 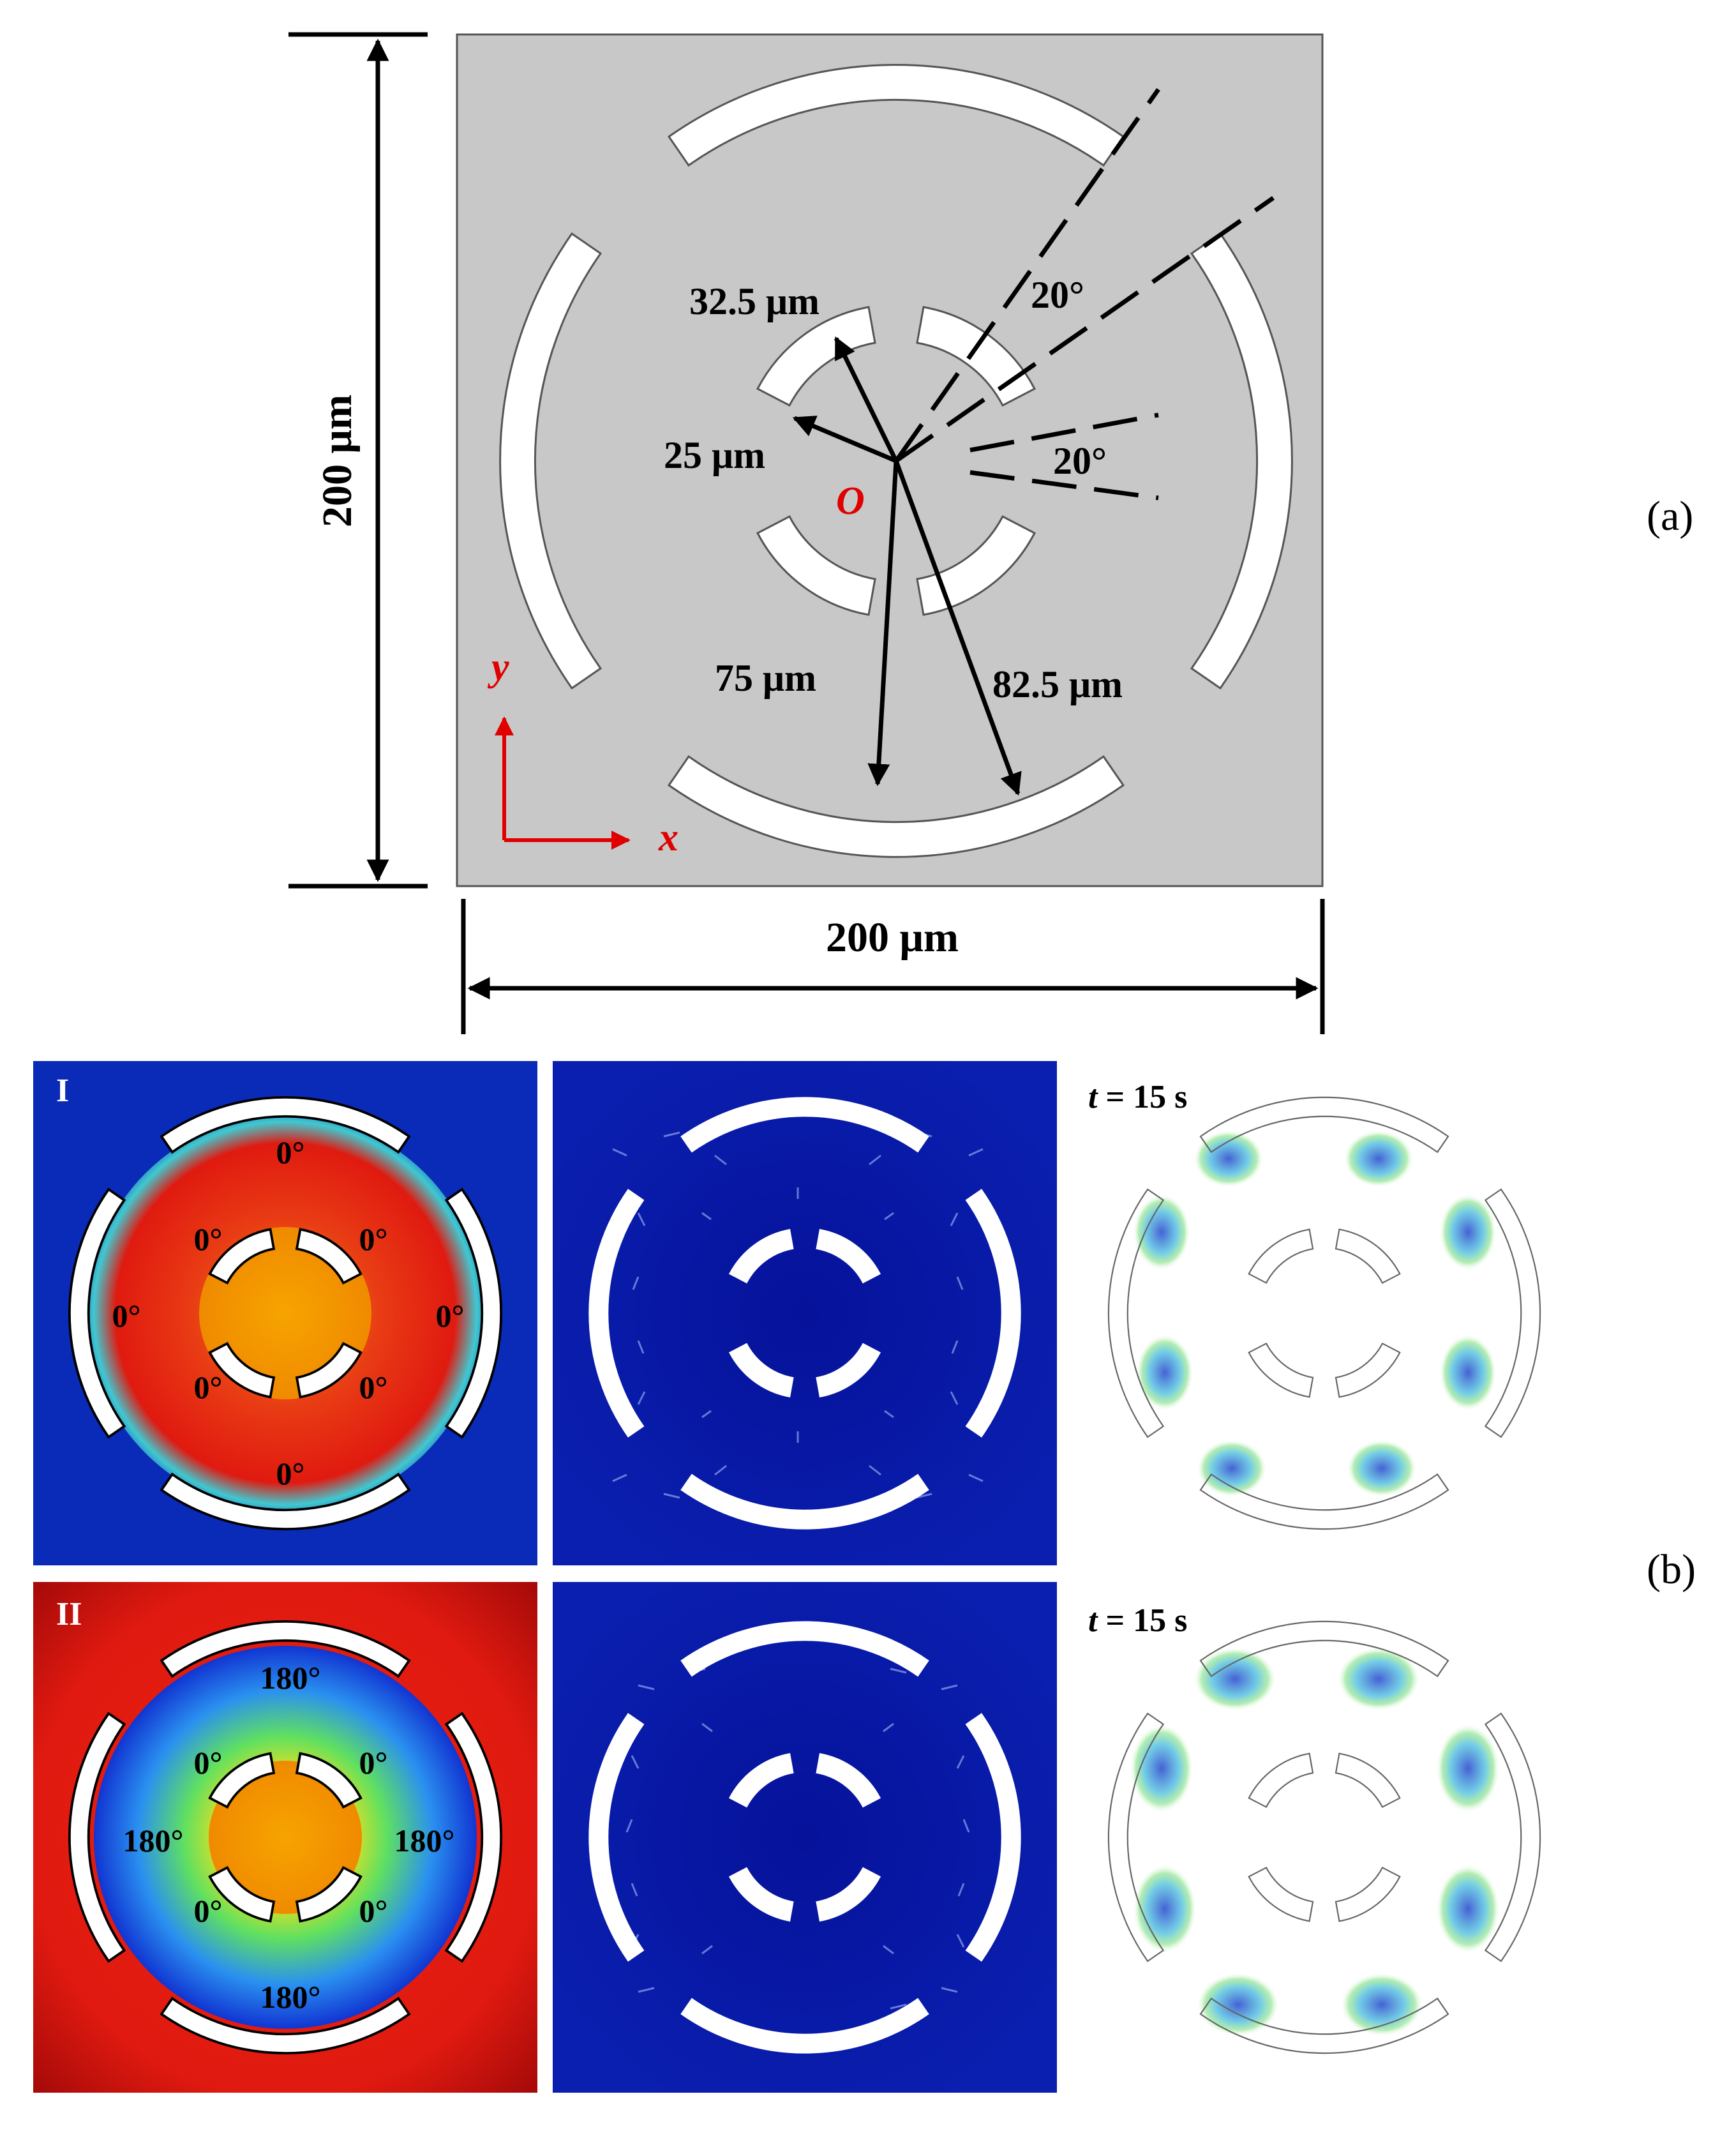 I want to click on radius-arrows, so click(x=907, y=566).